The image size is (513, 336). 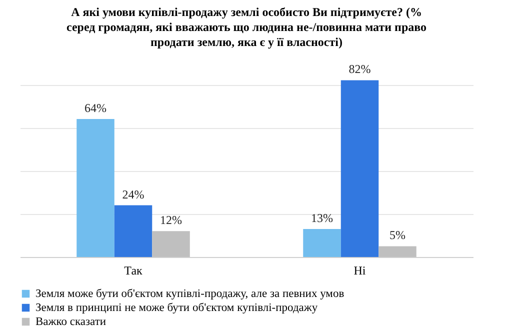 What do you see at coordinates (177, 308) in the screenshot?
I see `legend-label: Земля в принципі не може бути об'єктом купівлі-продажу` at bounding box center [177, 308].